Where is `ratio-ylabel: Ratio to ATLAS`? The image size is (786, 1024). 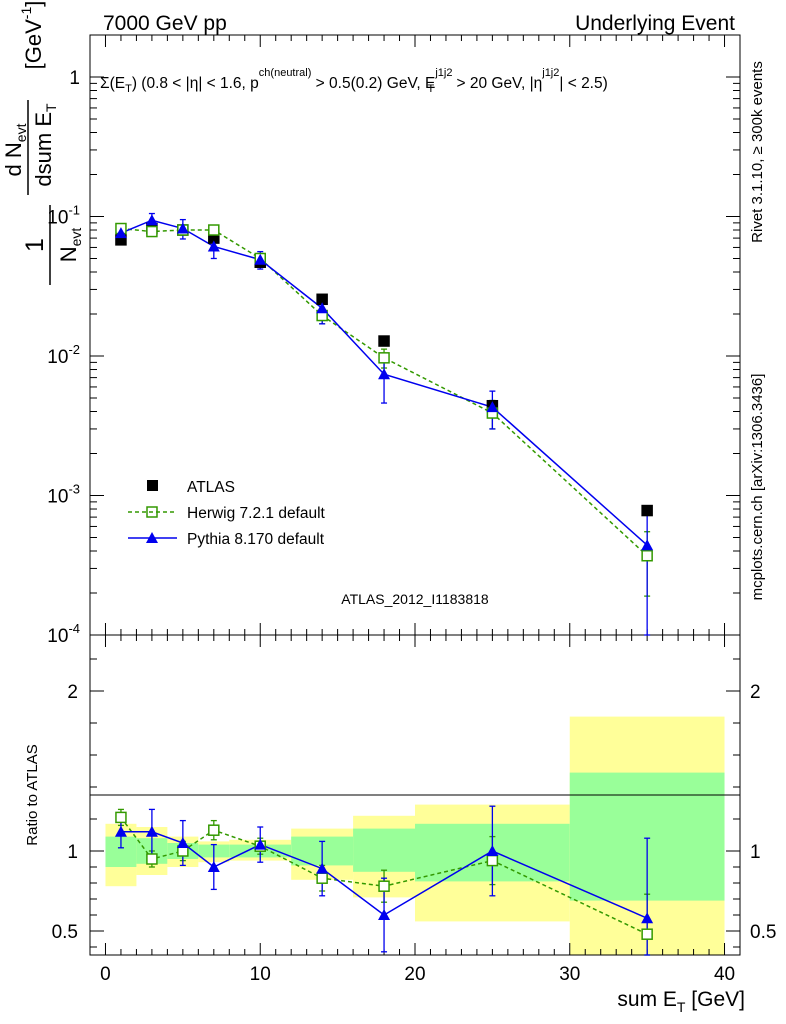
ratio-ylabel: Ratio to ATLAS is located at coordinates (32, 794).